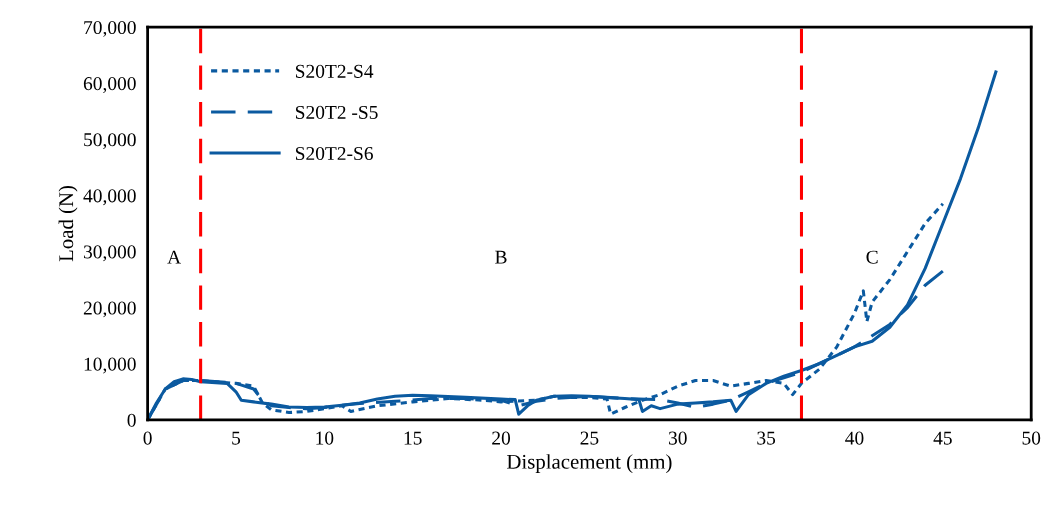 This screenshot has height=512, width=1062. Describe the element at coordinates (109, 85) in the screenshot. I see `y-tick-label: 60,000` at that location.